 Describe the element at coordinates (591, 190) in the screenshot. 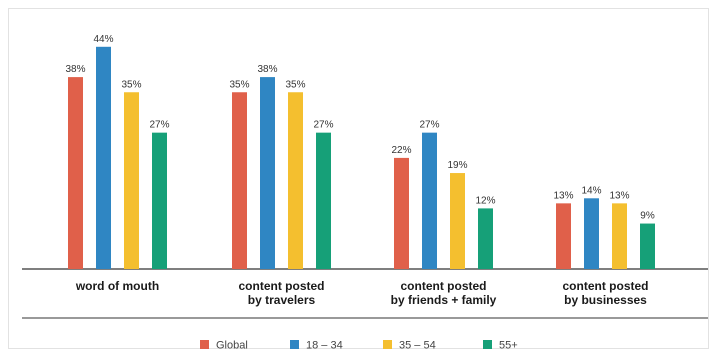

I see `value-label-3-1: 14%` at that location.